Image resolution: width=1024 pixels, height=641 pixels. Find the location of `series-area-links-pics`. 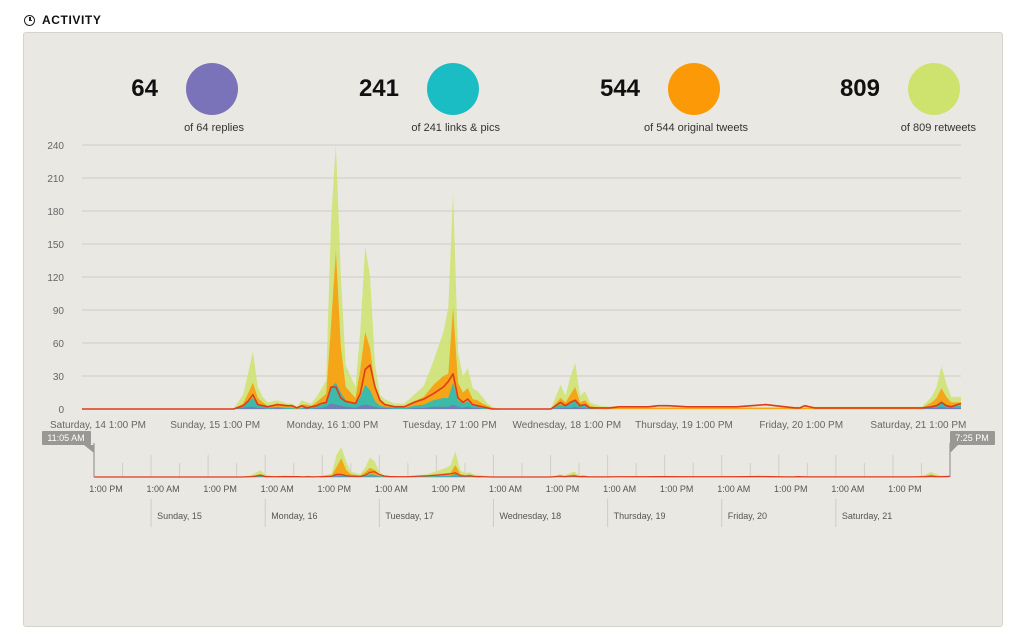

series-area-links-pics is located at coordinates (521, 395).